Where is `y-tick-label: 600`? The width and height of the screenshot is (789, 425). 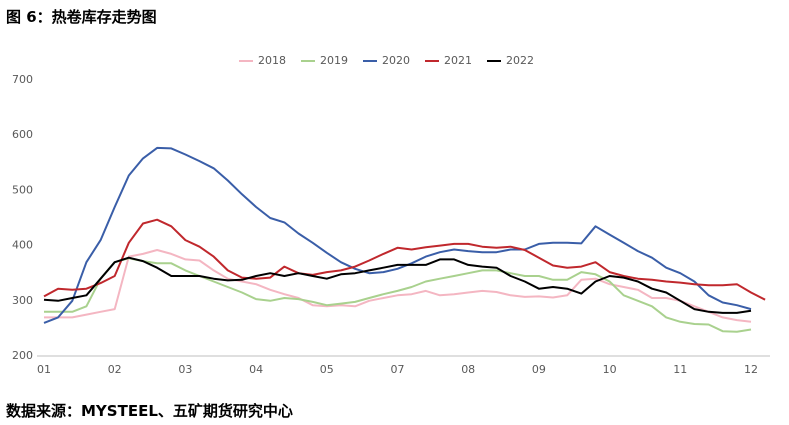 y-tick-label: 600 is located at coordinates (22, 134).